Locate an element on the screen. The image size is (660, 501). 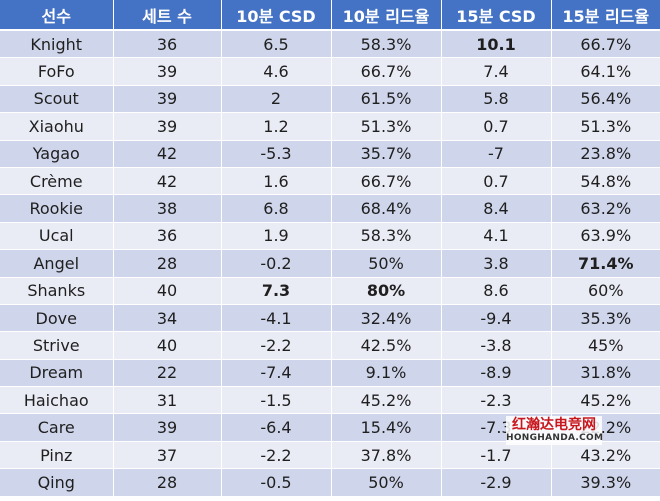
cell-csd-10: 4.6 is located at coordinates (276, 71).